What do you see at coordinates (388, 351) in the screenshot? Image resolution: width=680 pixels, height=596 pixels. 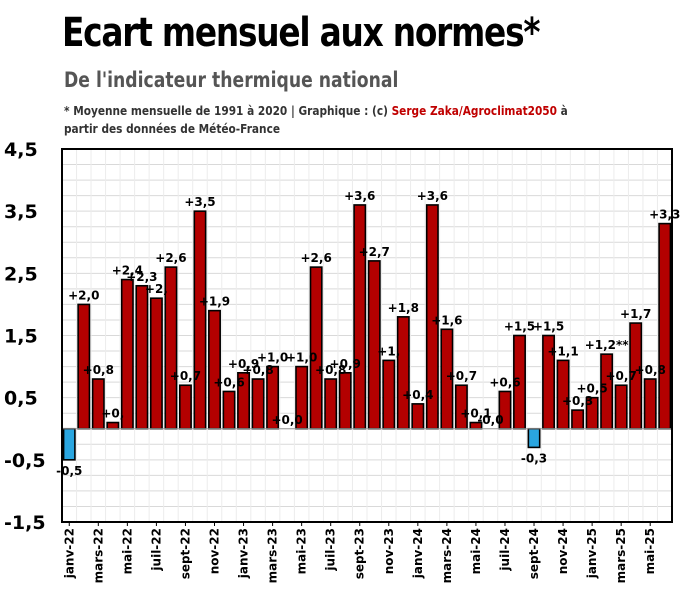 I see `data-label: +1,` at bounding box center [388, 351].